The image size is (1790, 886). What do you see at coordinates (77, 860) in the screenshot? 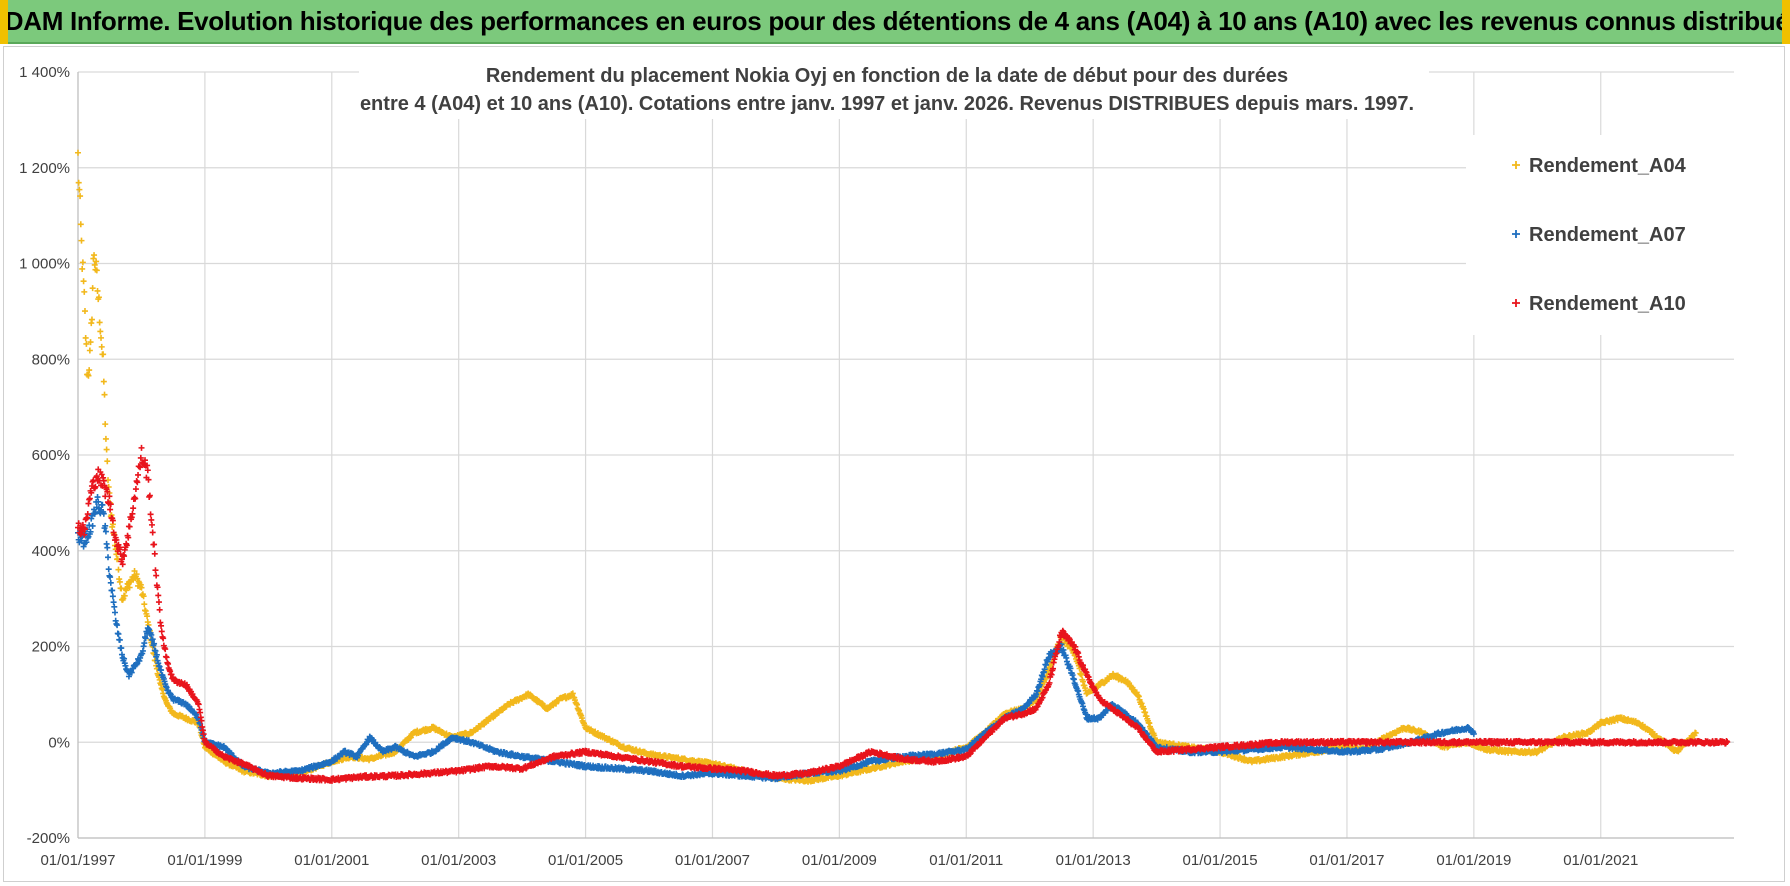
I see `x-tick-label: 01/01/1997` at bounding box center [77, 860].